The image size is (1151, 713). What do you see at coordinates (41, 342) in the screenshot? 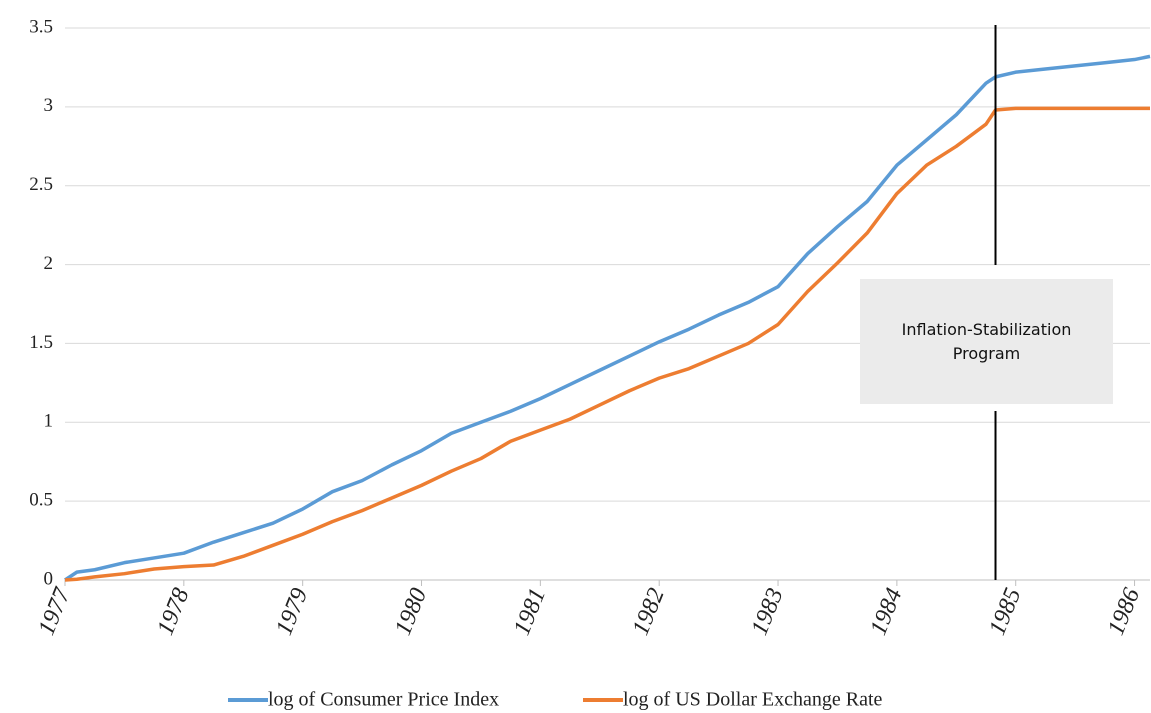
I see `y-tick-label: 1.5` at bounding box center [41, 342].